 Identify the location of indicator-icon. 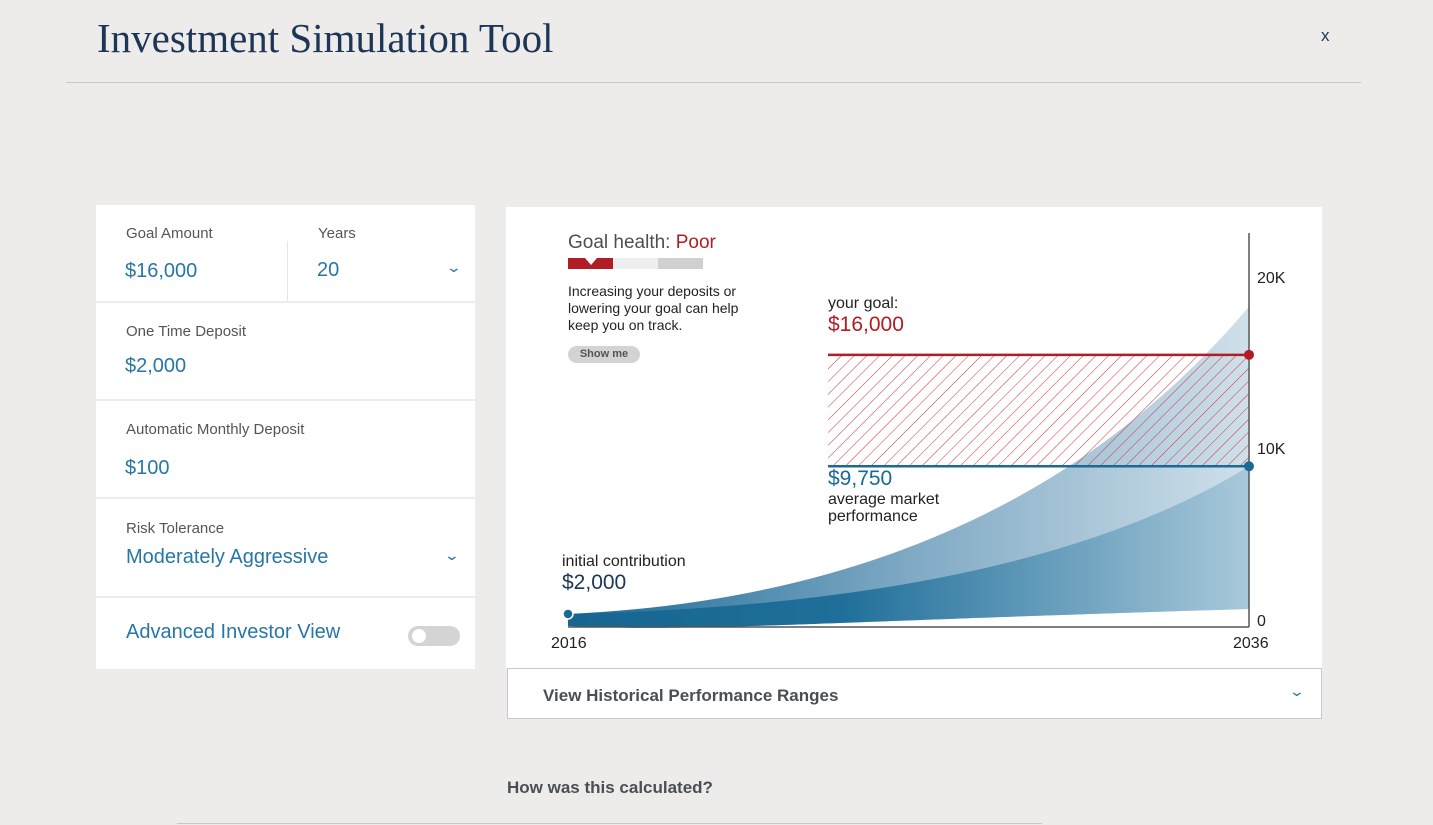
(591, 261).